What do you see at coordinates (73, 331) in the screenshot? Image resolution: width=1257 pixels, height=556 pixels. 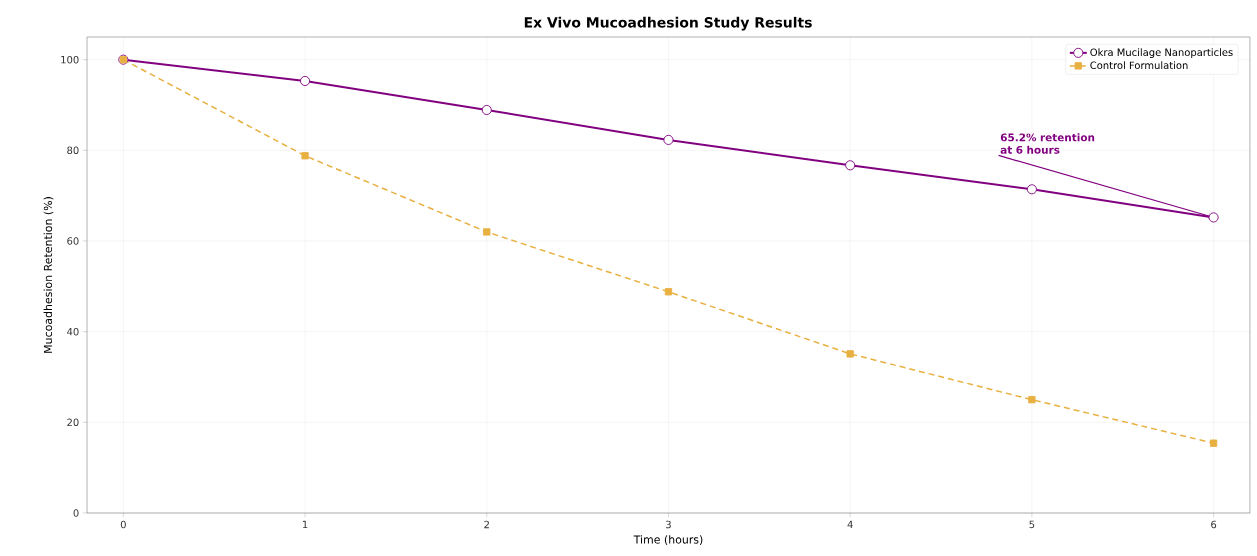 I see `y-tick-label: 40` at bounding box center [73, 331].